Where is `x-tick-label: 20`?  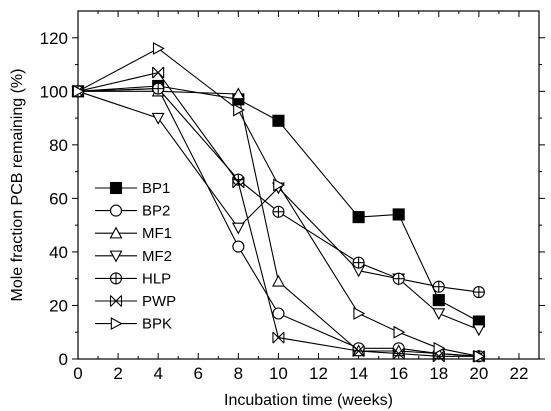 x-tick-label: 20 is located at coordinates (478, 373).